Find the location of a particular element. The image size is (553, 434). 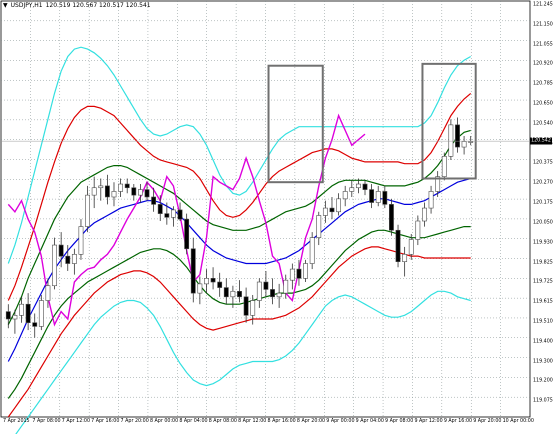

time-tick-label: 7 Apr 16:00 is located at coordinates (105, 421).